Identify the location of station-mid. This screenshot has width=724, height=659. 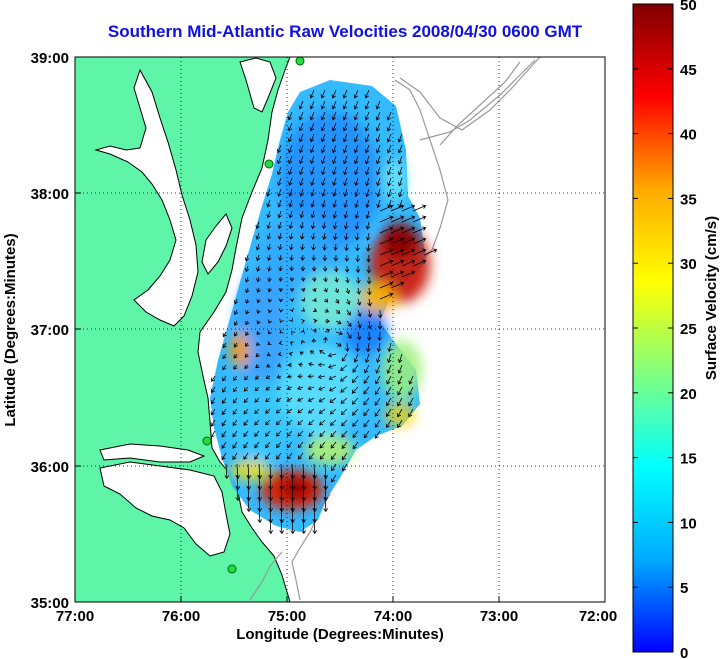
(269, 164).